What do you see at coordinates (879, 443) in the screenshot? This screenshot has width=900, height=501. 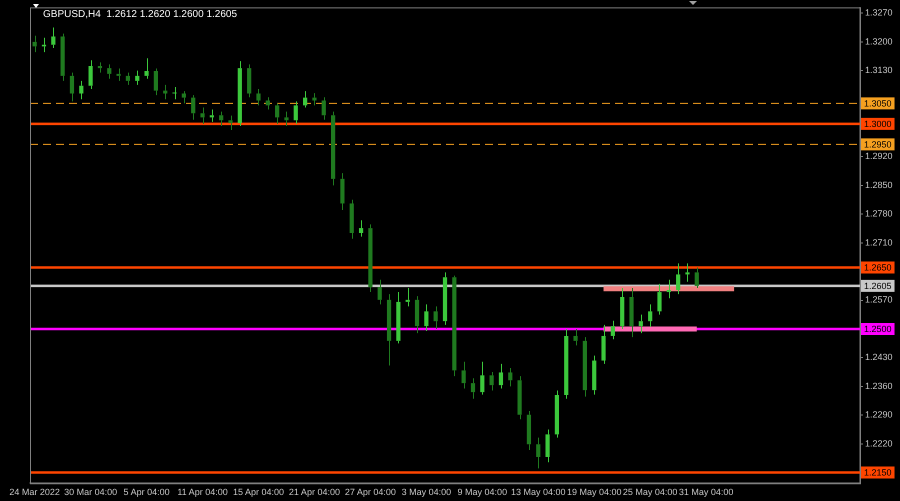 I see `y-tick-label: 1.2220` at bounding box center [879, 443].